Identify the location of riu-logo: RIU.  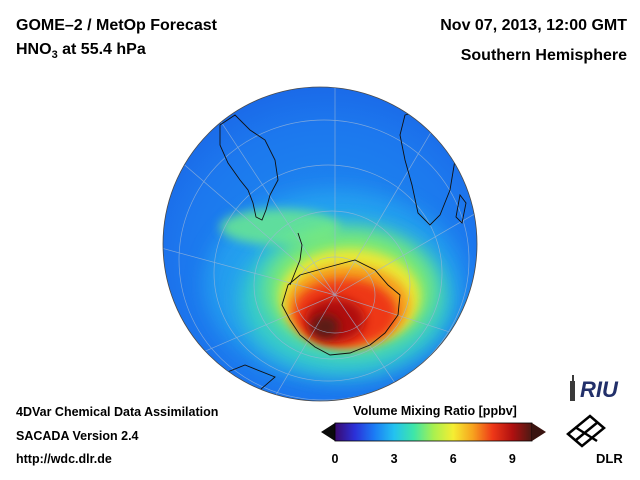
(594, 388).